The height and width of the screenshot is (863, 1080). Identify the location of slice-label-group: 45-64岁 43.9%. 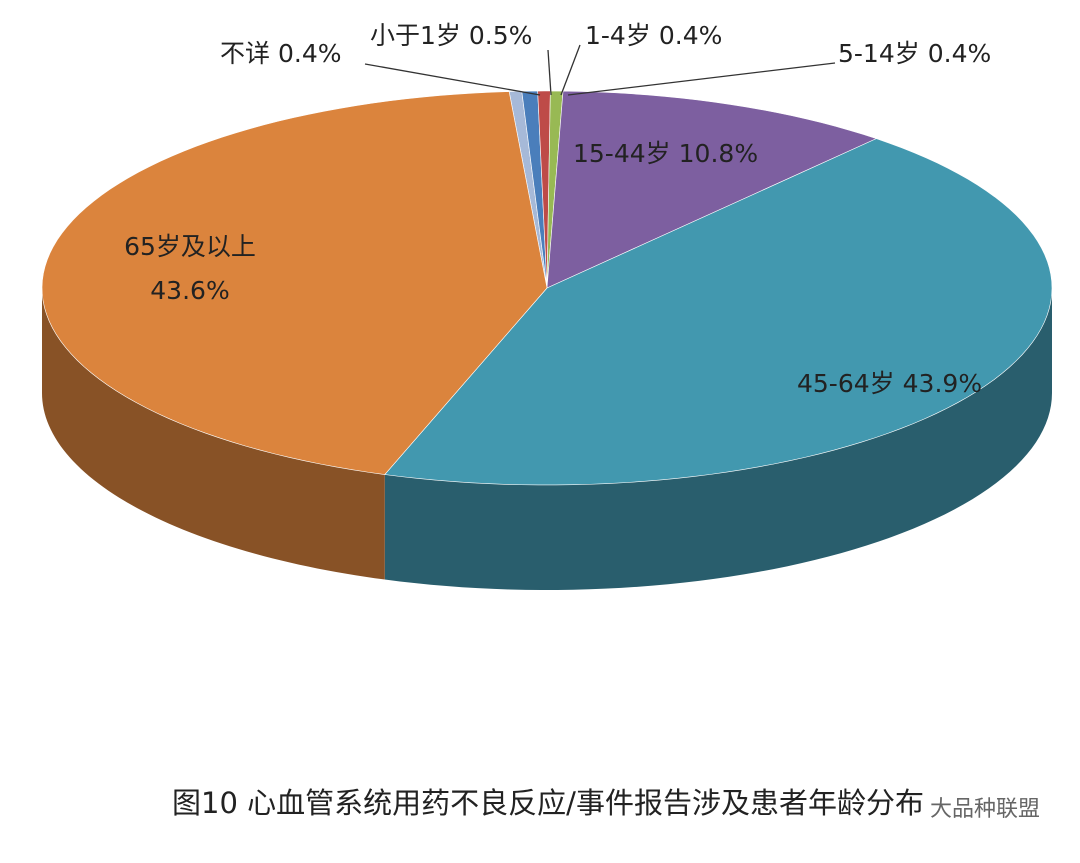
(889, 383).